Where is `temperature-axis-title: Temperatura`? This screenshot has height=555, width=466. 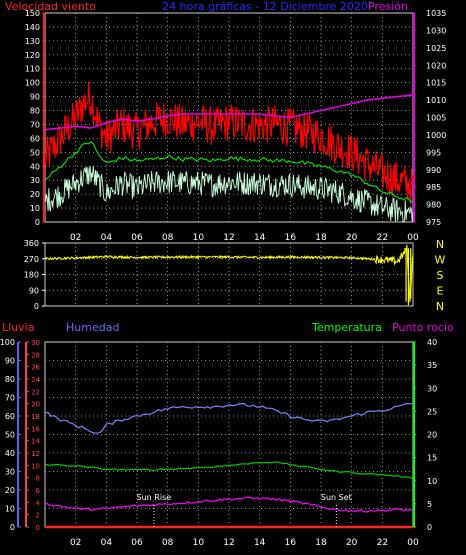 temperature-axis-title: Temperatura is located at coordinates (346, 327).